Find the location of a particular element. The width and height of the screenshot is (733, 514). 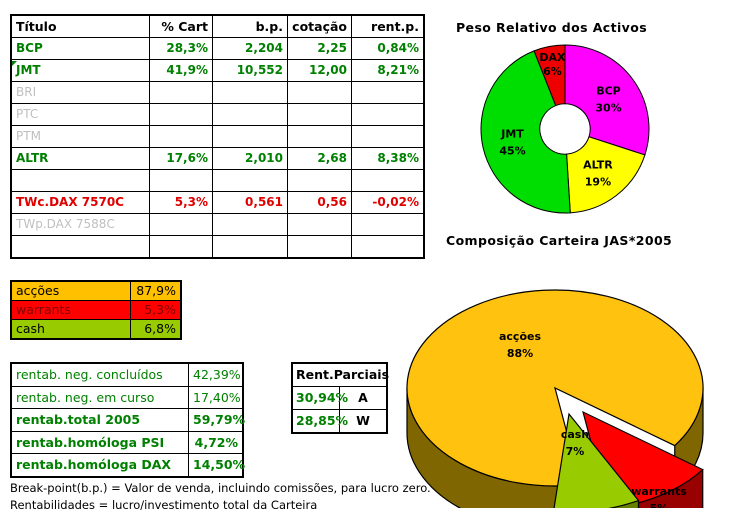

cell-value: -0,02% is located at coordinates (388, 202).